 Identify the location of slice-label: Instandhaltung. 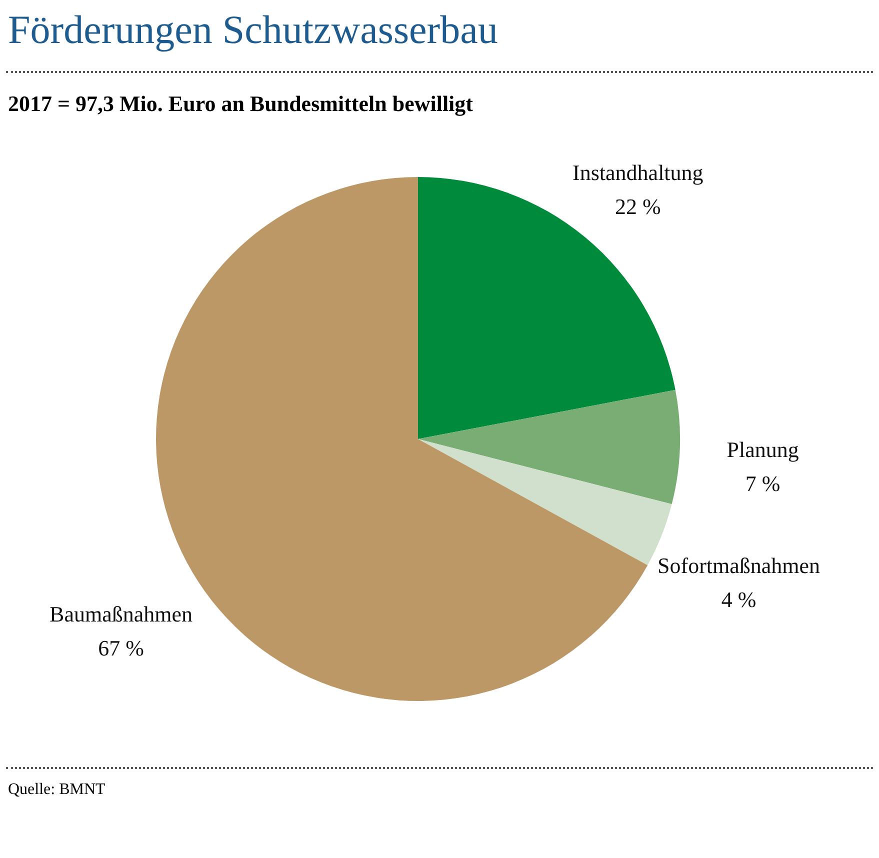
(638, 173).